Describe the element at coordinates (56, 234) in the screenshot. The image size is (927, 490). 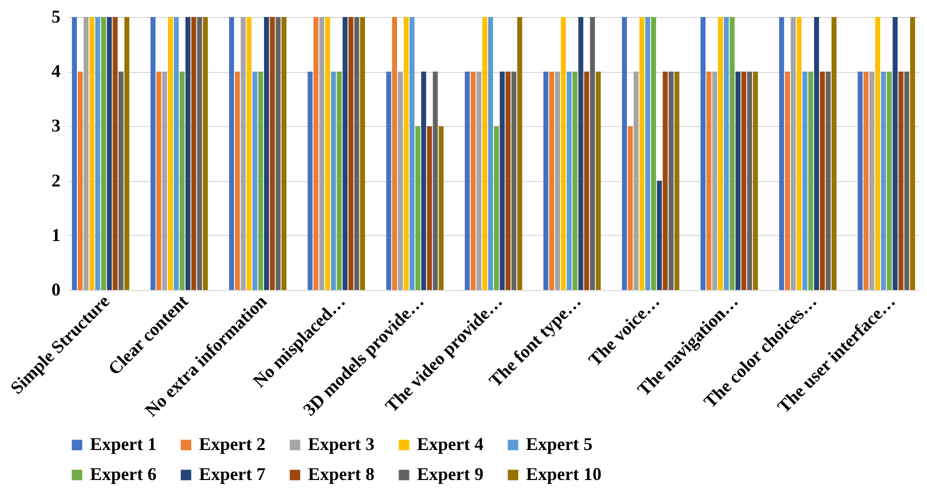
I see `y-tick-label: 1` at that location.